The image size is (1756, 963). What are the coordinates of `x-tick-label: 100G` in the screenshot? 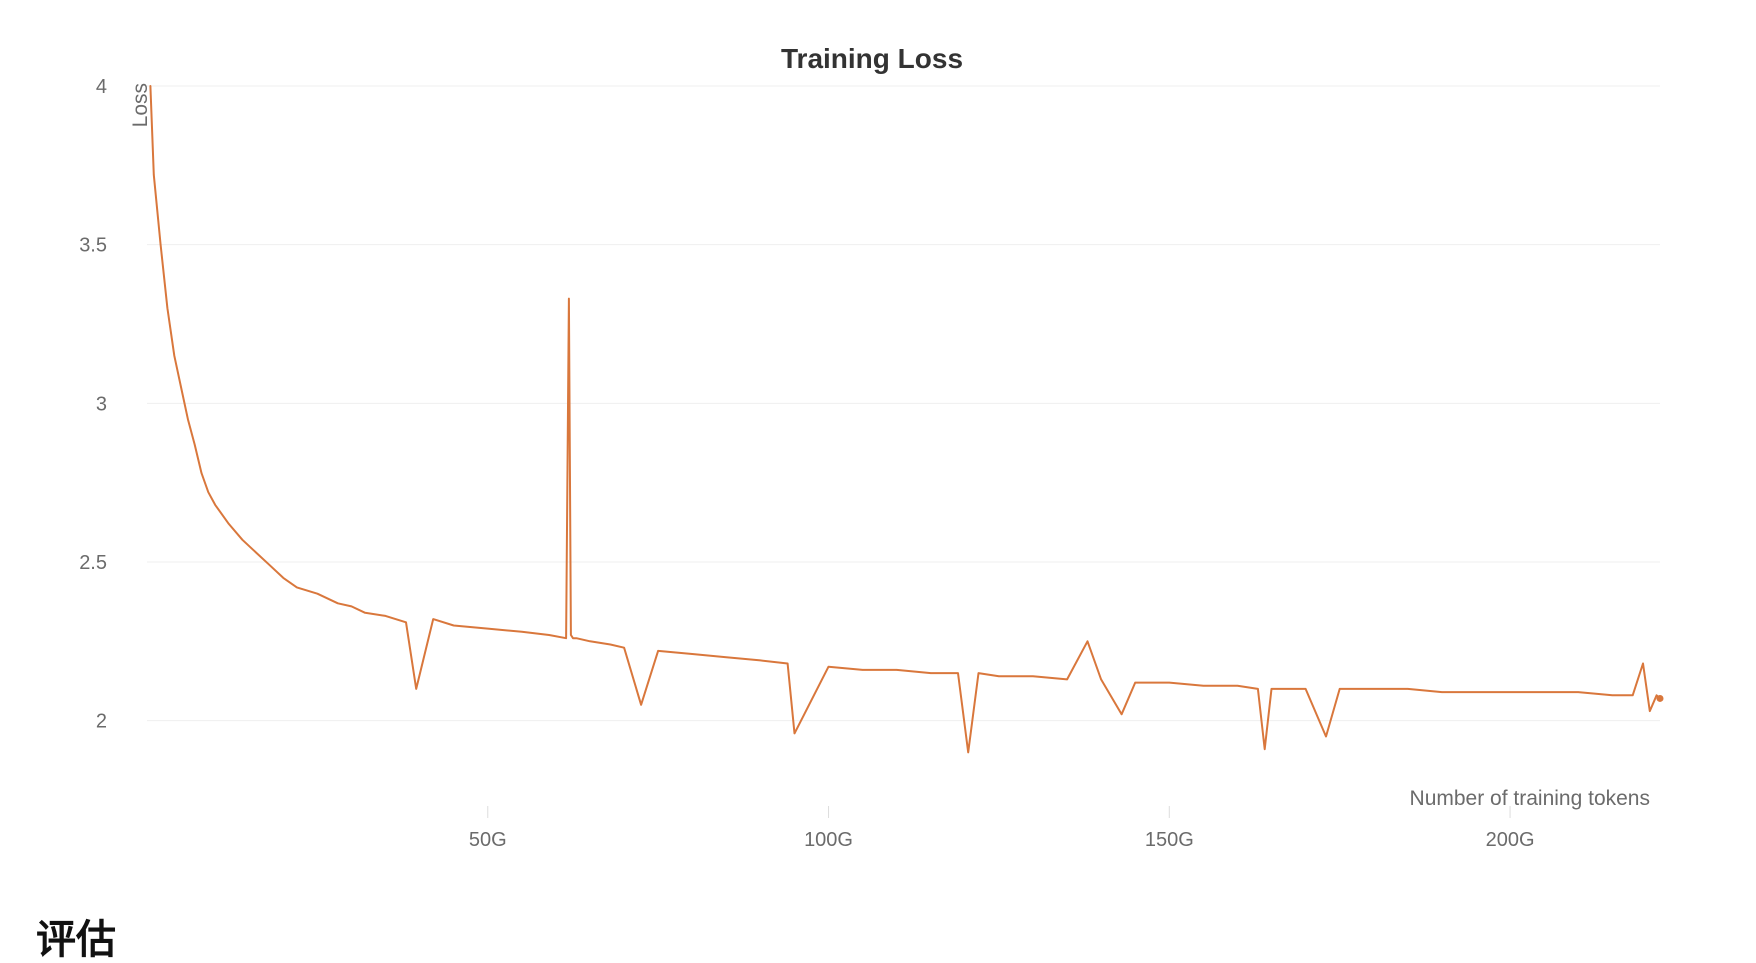 It's located at (828, 840).